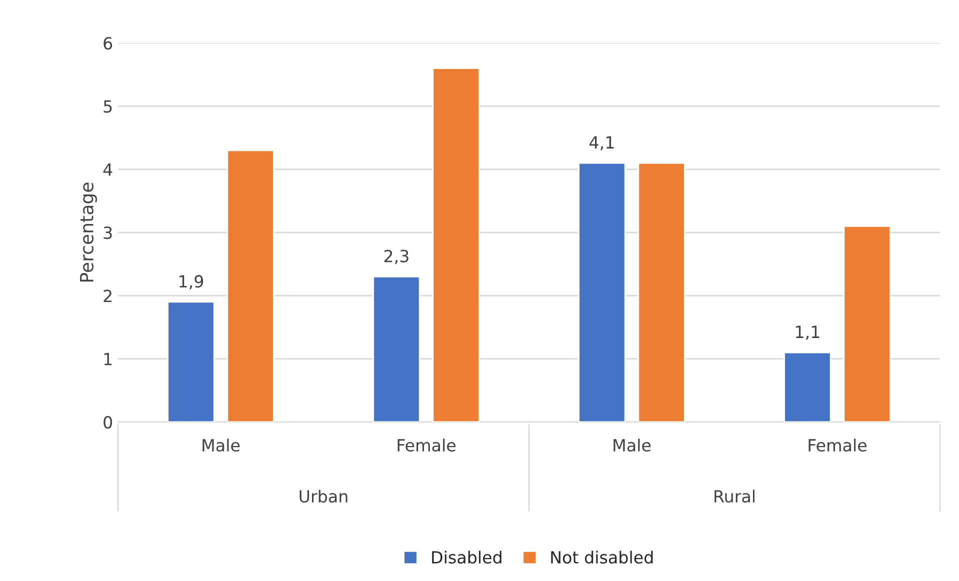 This screenshot has height=581, width=959. What do you see at coordinates (734, 496) in the screenshot?
I see `text: Rural` at bounding box center [734, 496].